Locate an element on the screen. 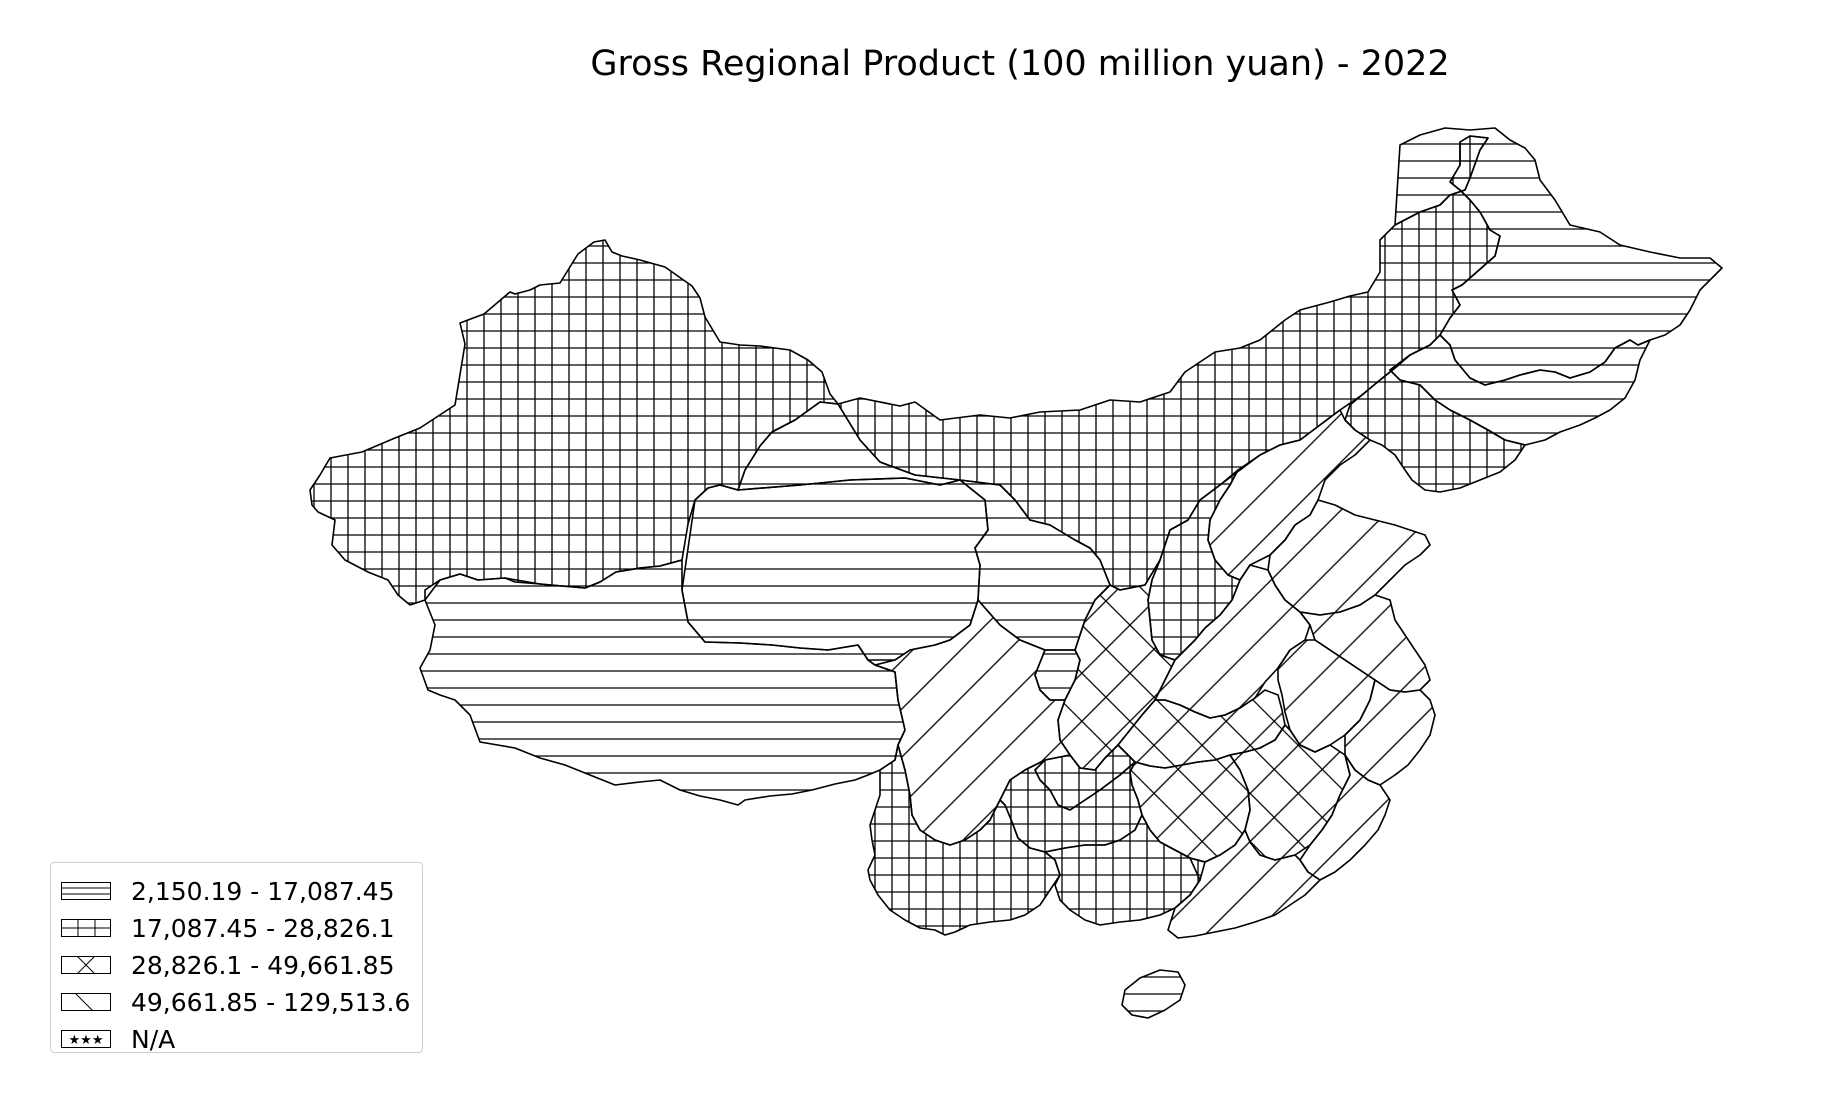 Image resolution: width=1834 pixels, height=1103 pixels. region-guangdong is located at coordinates (1244, 884).